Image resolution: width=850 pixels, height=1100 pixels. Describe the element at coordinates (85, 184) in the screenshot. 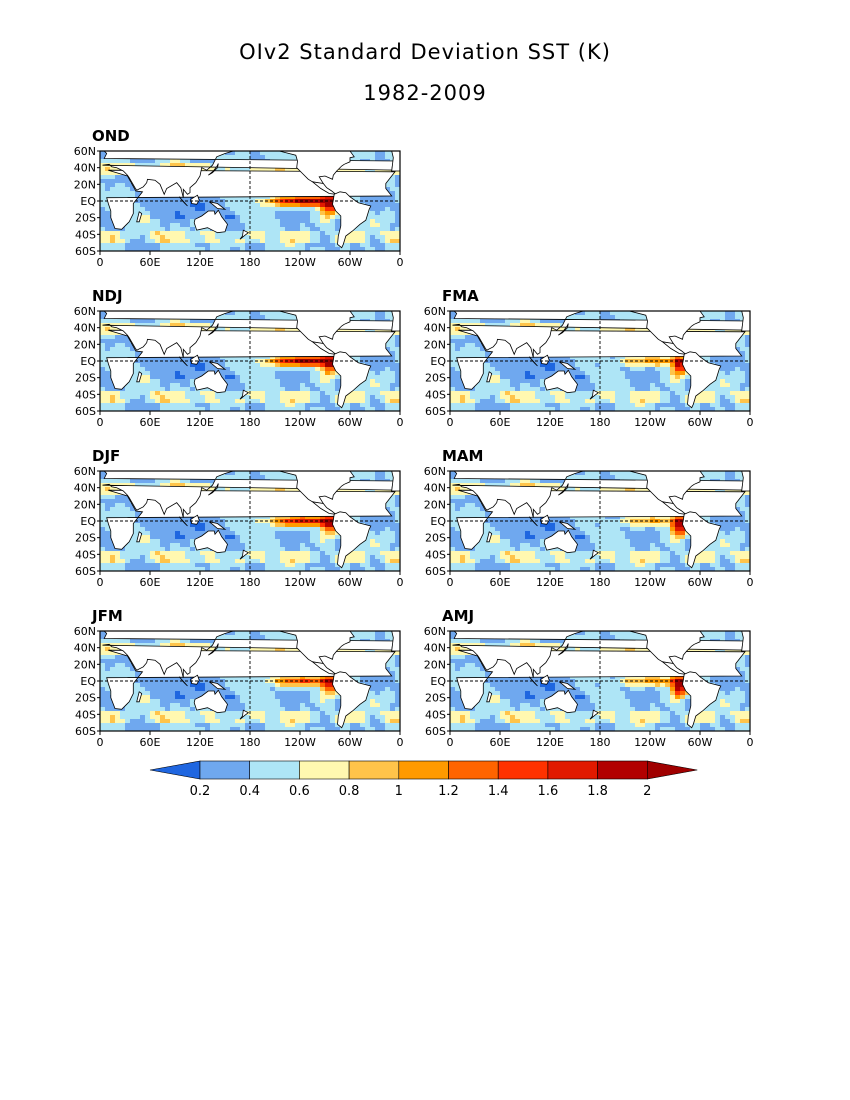

I see `lat-label-2: 20N` at that location.